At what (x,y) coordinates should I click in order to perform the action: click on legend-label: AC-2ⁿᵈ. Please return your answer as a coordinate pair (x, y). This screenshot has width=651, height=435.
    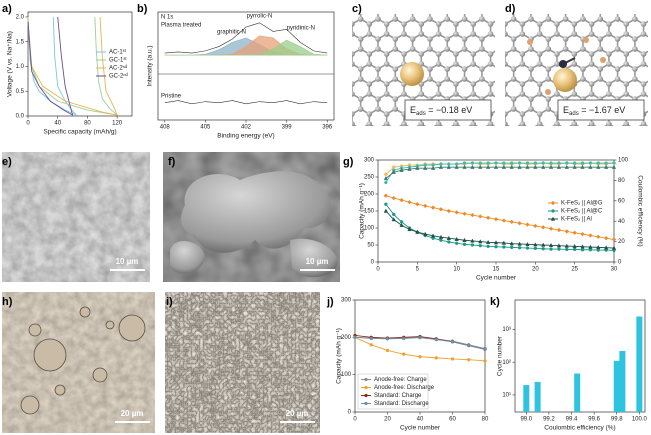
    Looking at the image, I should click on (118, 68).